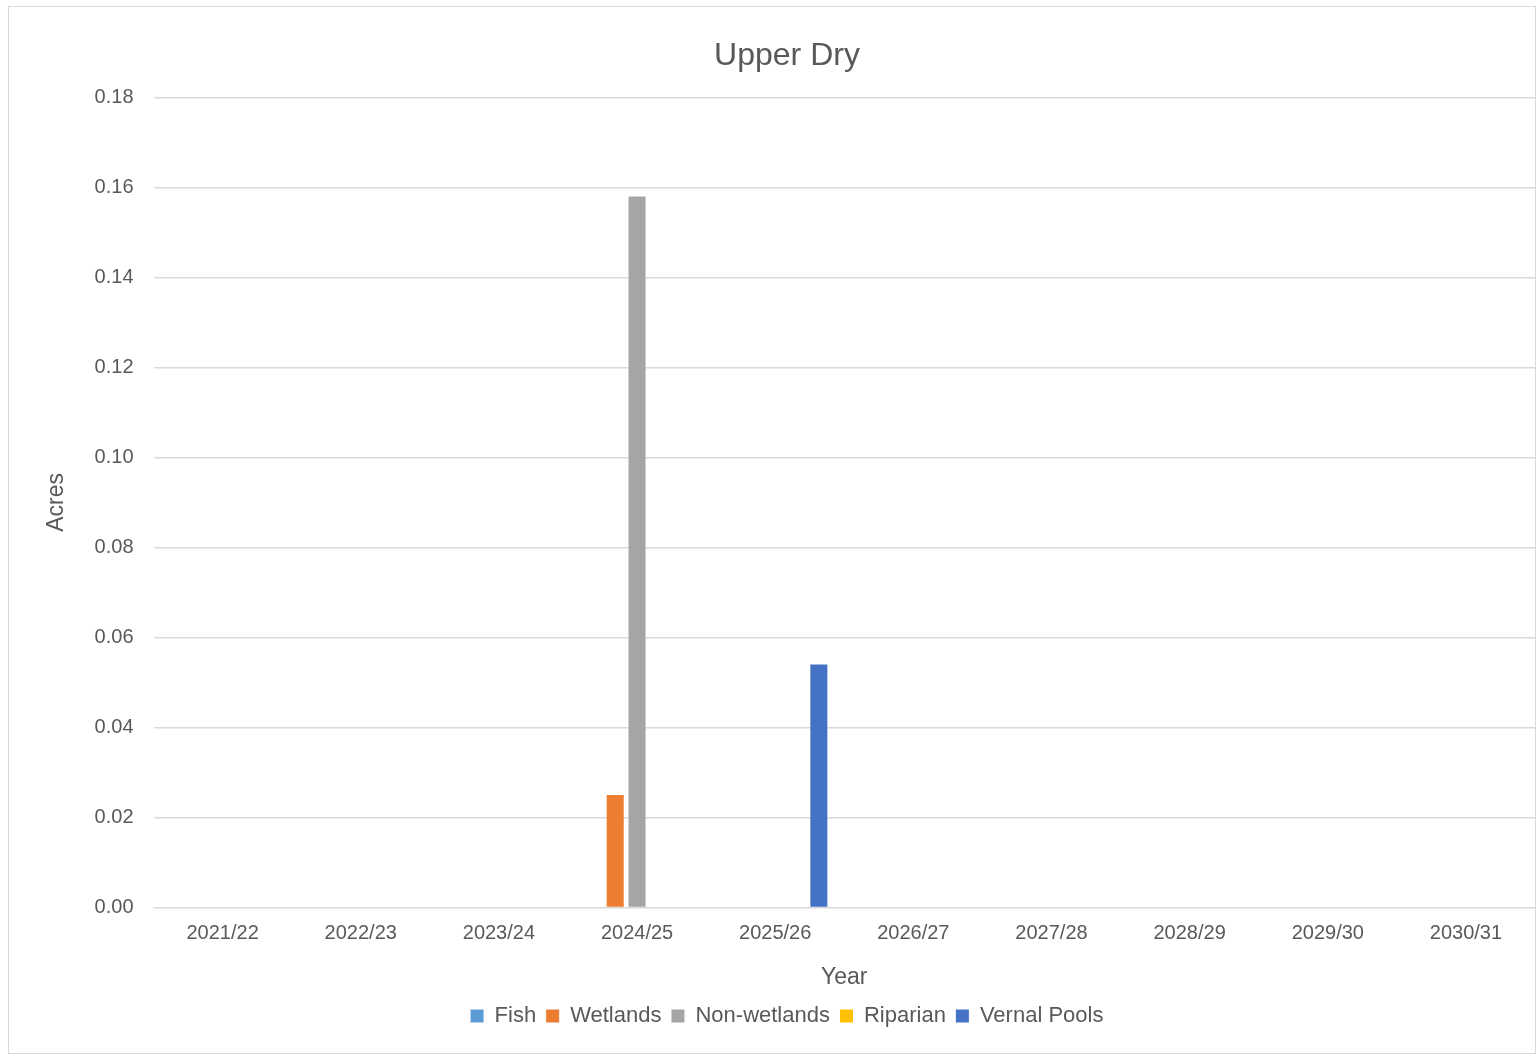 The image size is (1536, 1055). Describe the element at coordinates (1041, 1015) in the screenshot. I see `legend-label: Vernal Pools` at that location.